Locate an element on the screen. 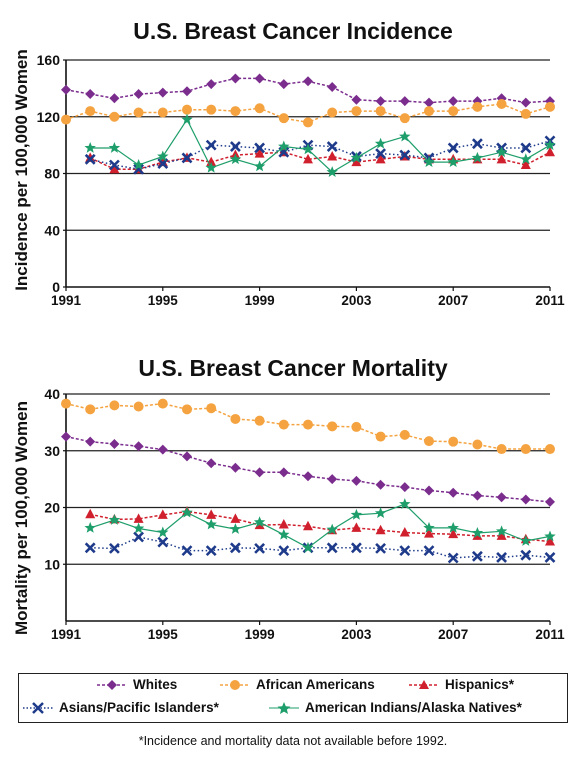 This screenshot has height=770, width=586. triangle-icon is located at coordinates (424, 684).